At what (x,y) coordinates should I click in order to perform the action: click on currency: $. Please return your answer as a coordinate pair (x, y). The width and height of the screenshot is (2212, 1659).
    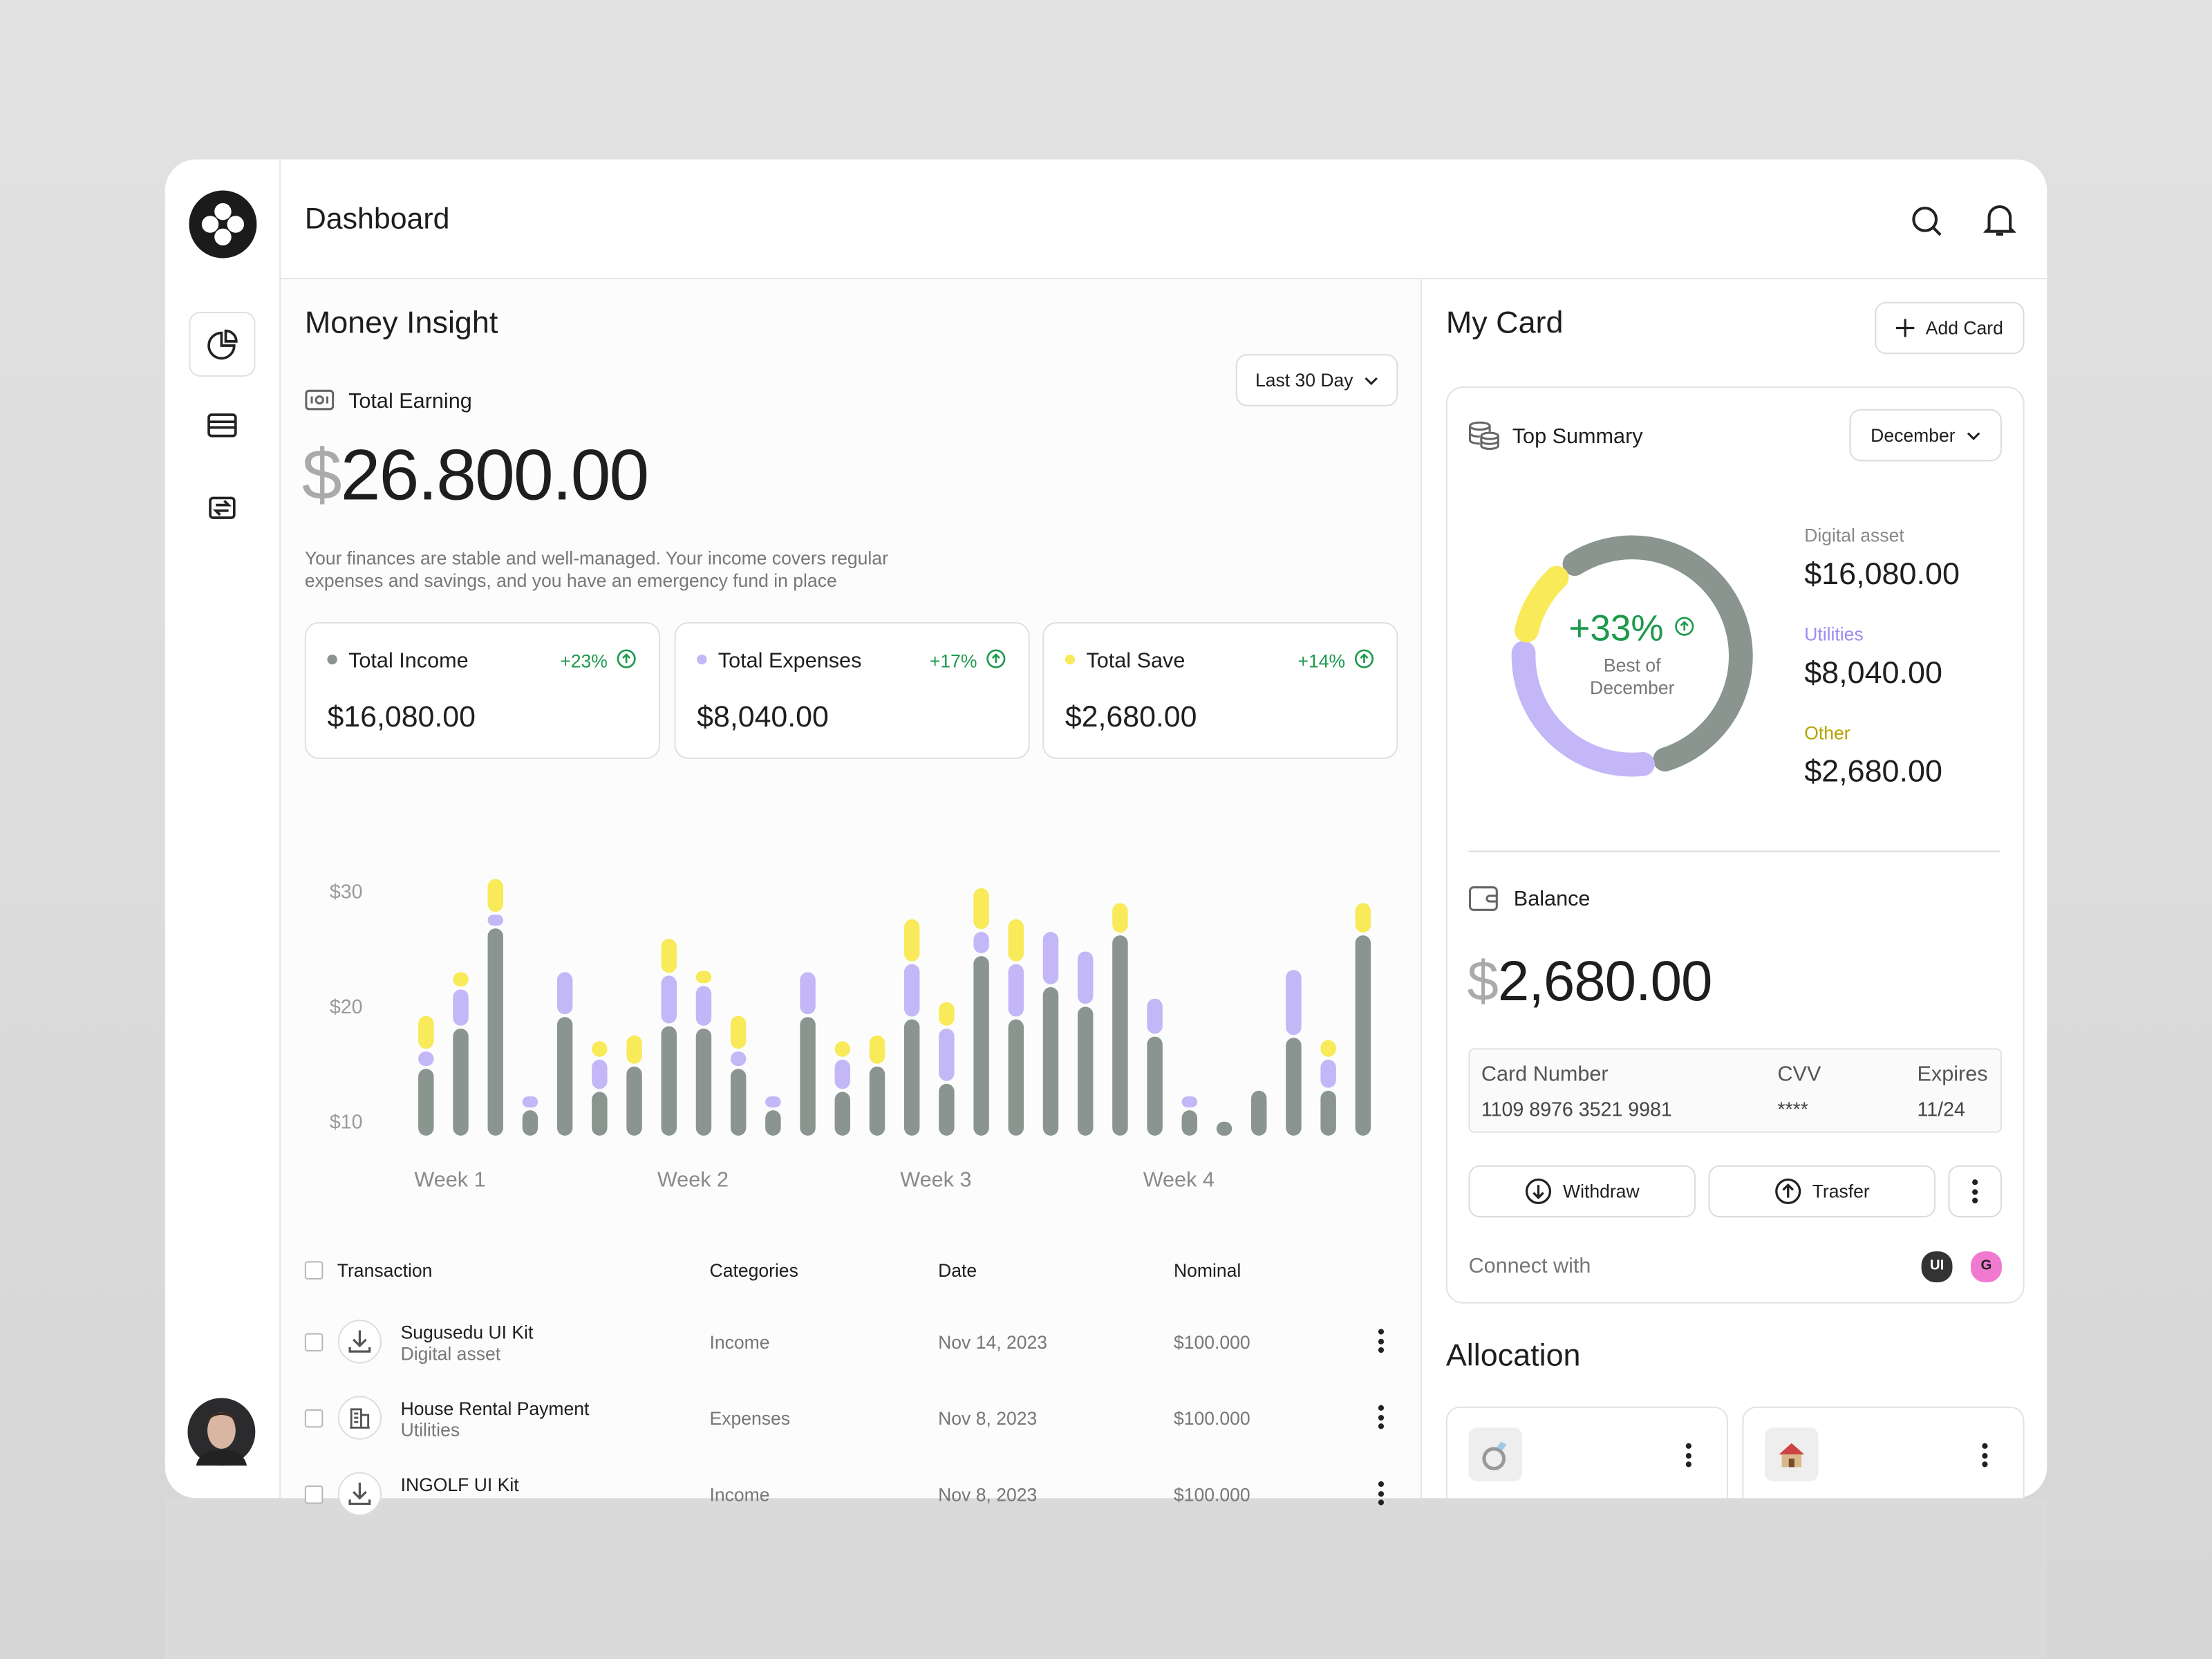
    Looking at the image, I should click on (1483, 981).